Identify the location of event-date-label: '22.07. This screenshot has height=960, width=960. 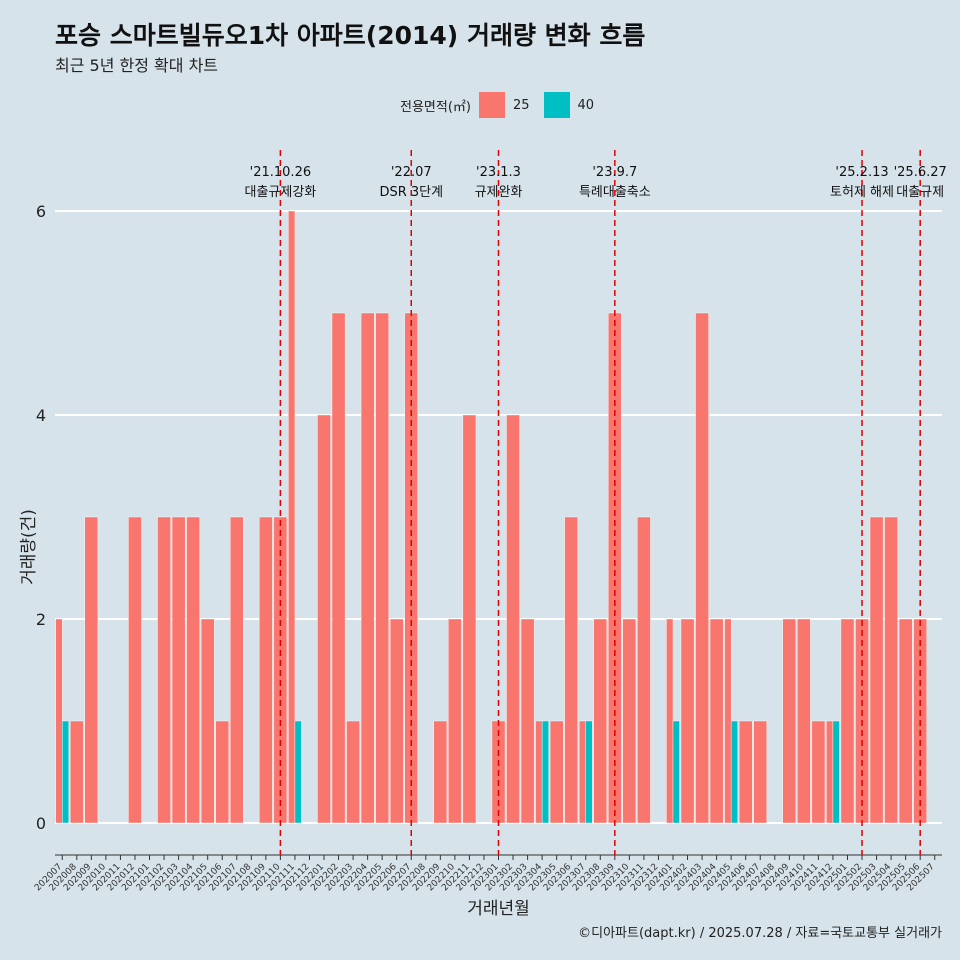
(411, 172).